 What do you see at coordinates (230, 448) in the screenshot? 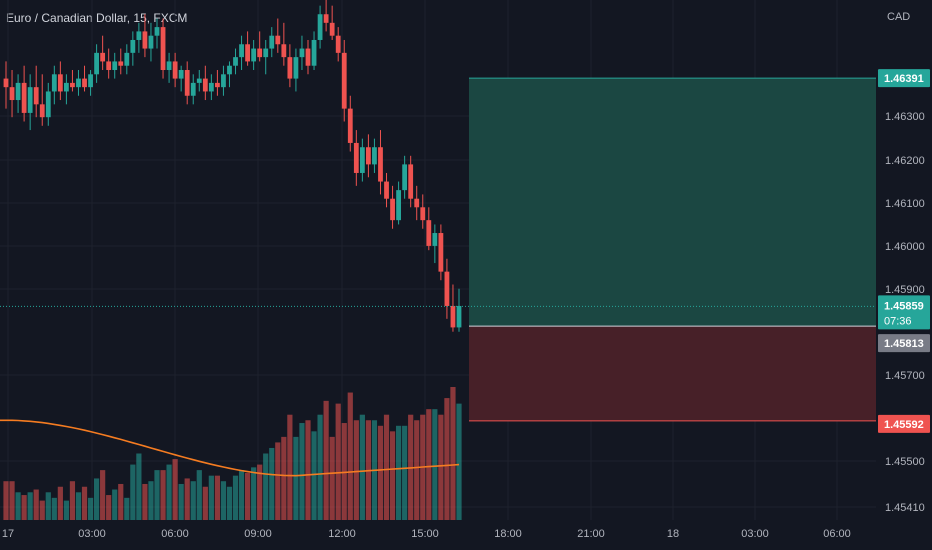
I see `volume-moving-average` at bounding box center [230, 448].